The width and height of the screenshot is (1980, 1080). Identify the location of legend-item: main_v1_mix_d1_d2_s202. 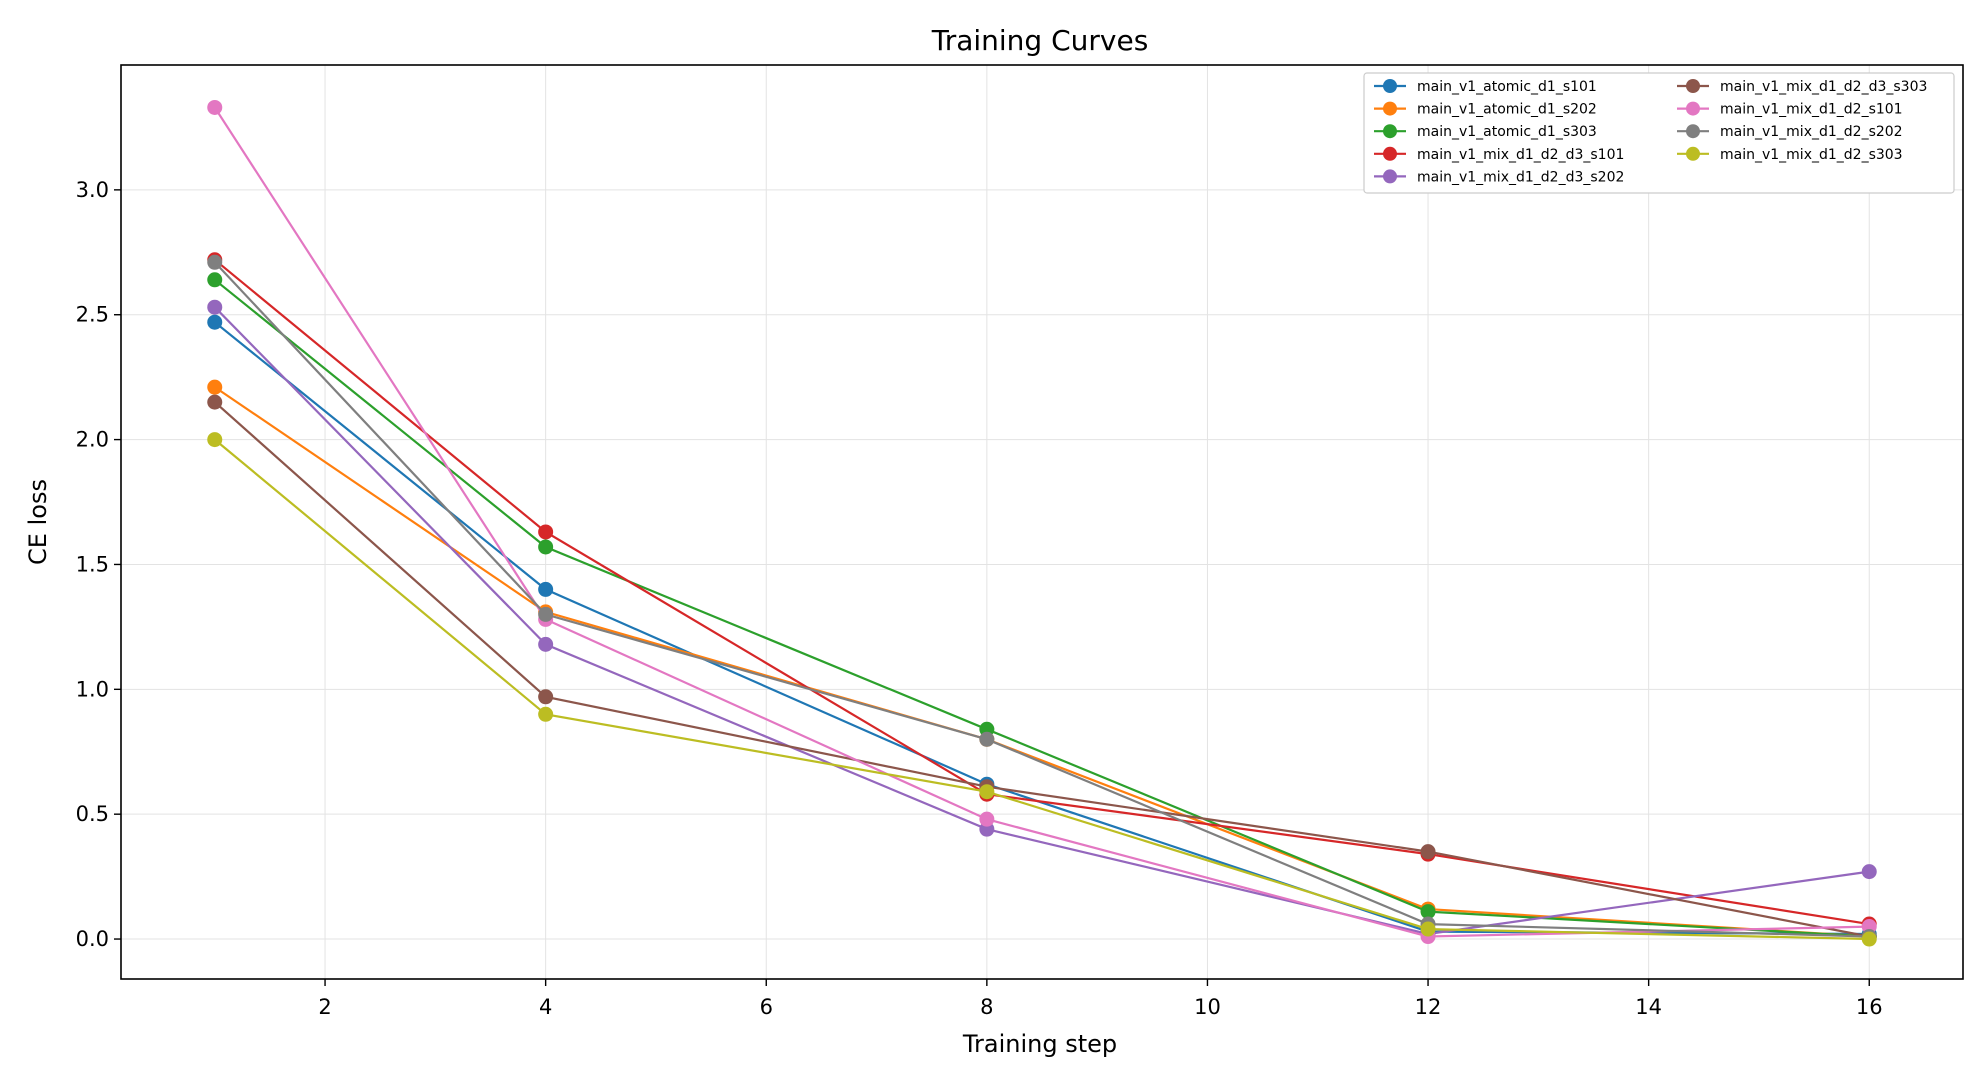
(1790, 132).